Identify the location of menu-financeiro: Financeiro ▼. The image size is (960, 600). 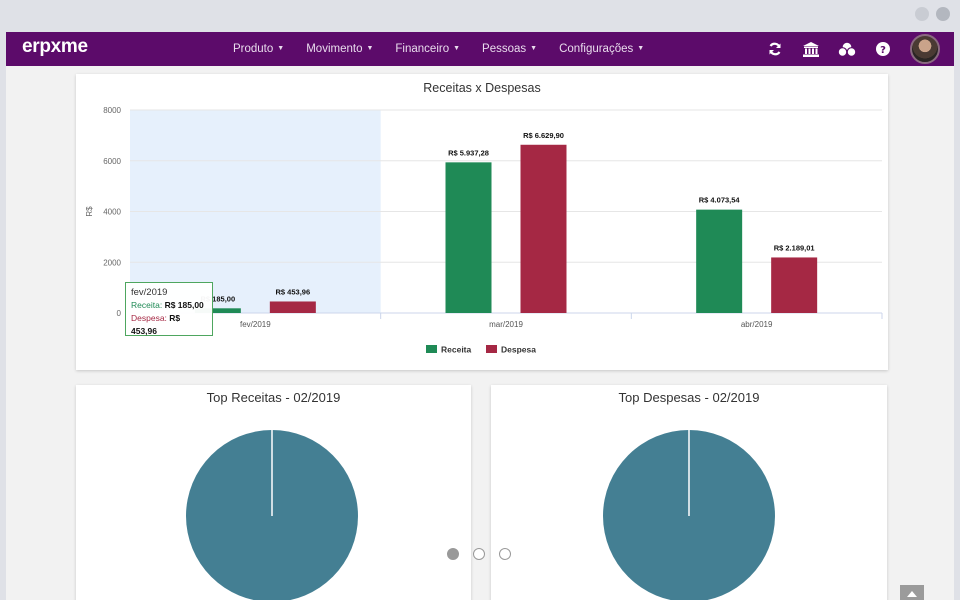
(427, 49).